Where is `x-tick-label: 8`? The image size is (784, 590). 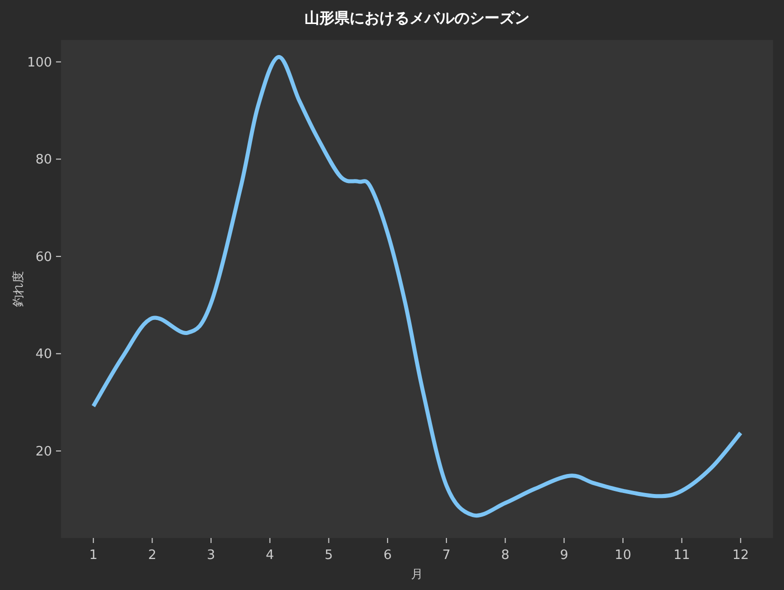 x-tick-label: 8 is located at coordinates (505, 555).